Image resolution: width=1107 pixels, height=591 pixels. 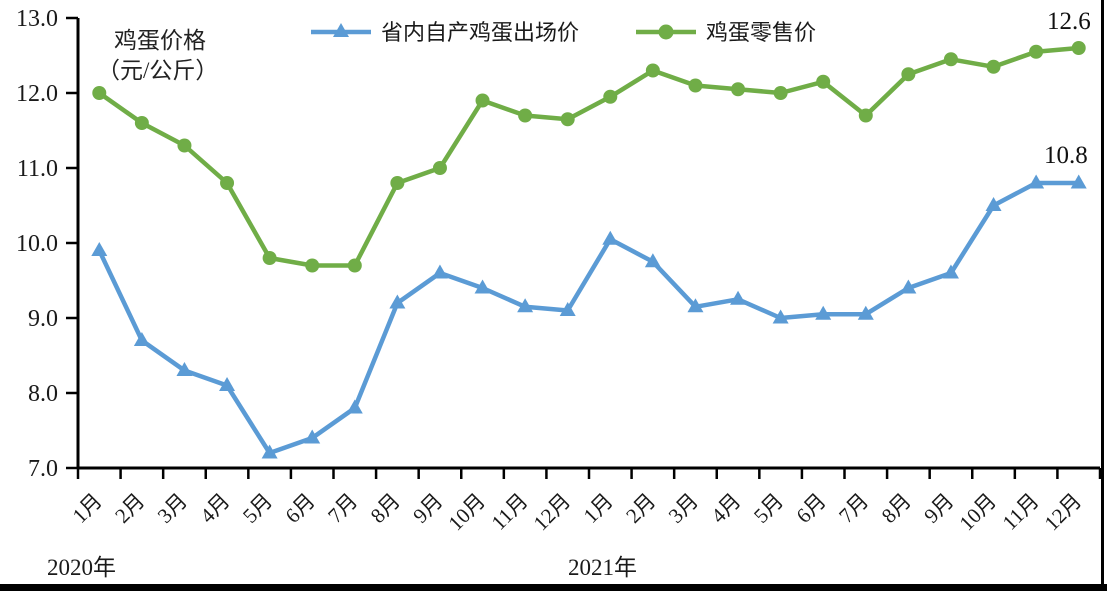 I want to click on triangle-marker-icon, so click(x=341, y=30).